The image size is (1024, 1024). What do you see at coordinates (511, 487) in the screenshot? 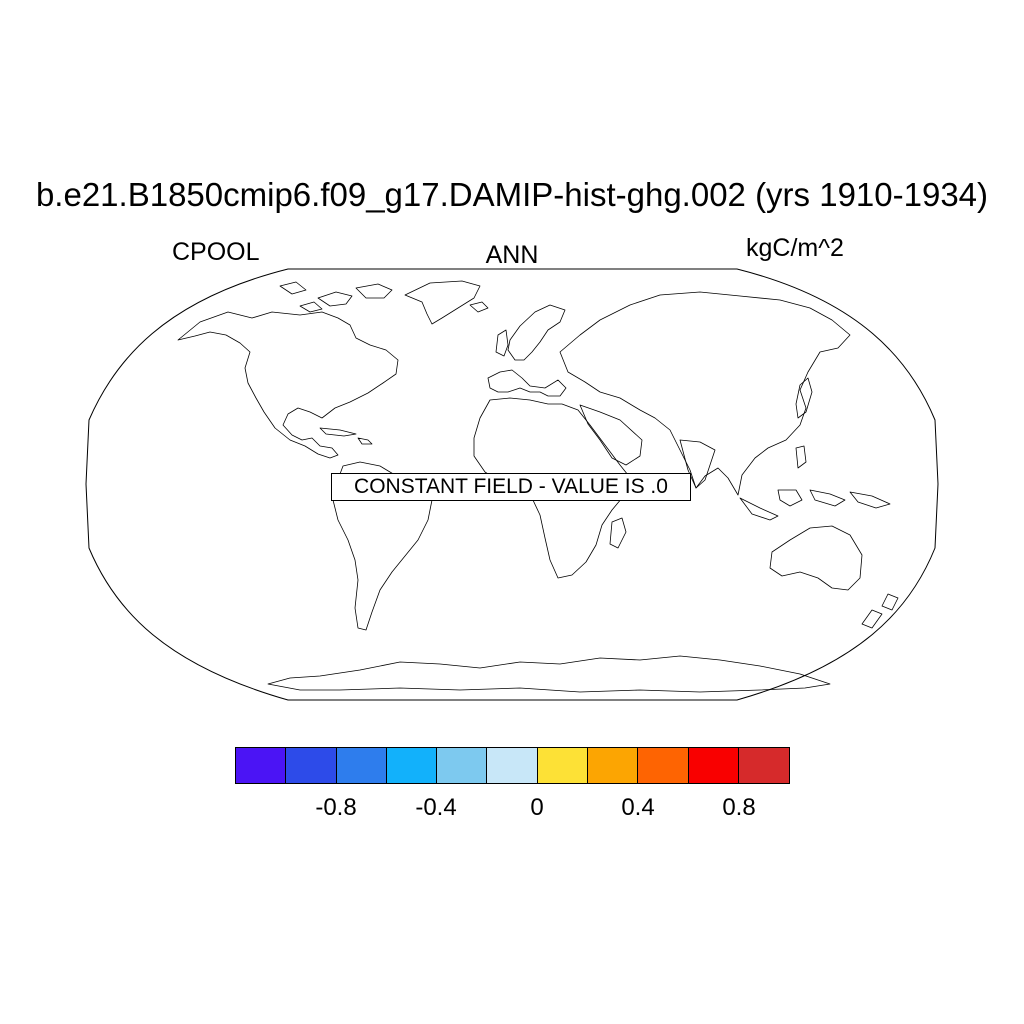
I see `constant-field-message: CONSTANT FIELD - VALUE IS .0` at bounding box center [511, 487].